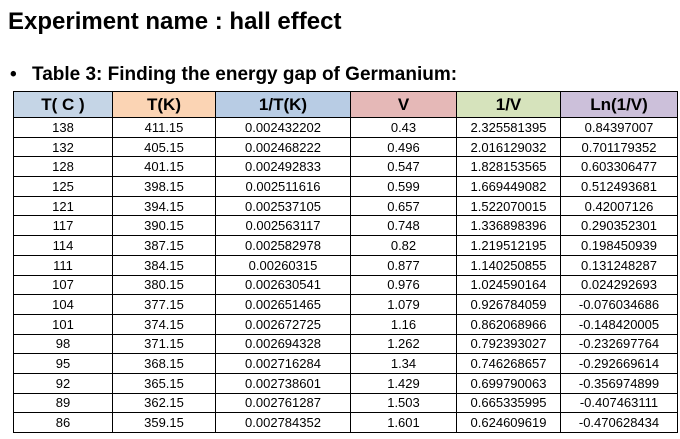  I want to click on table-cell: 0.43, so click(403, 127).